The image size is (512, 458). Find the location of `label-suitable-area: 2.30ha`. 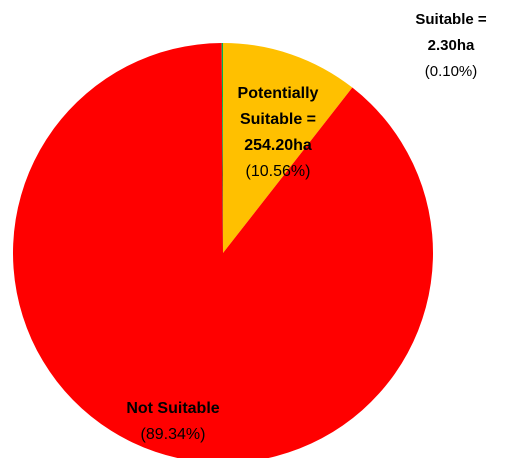

label-suitable-area: 2.30ha is located at coordinates (451, 45).